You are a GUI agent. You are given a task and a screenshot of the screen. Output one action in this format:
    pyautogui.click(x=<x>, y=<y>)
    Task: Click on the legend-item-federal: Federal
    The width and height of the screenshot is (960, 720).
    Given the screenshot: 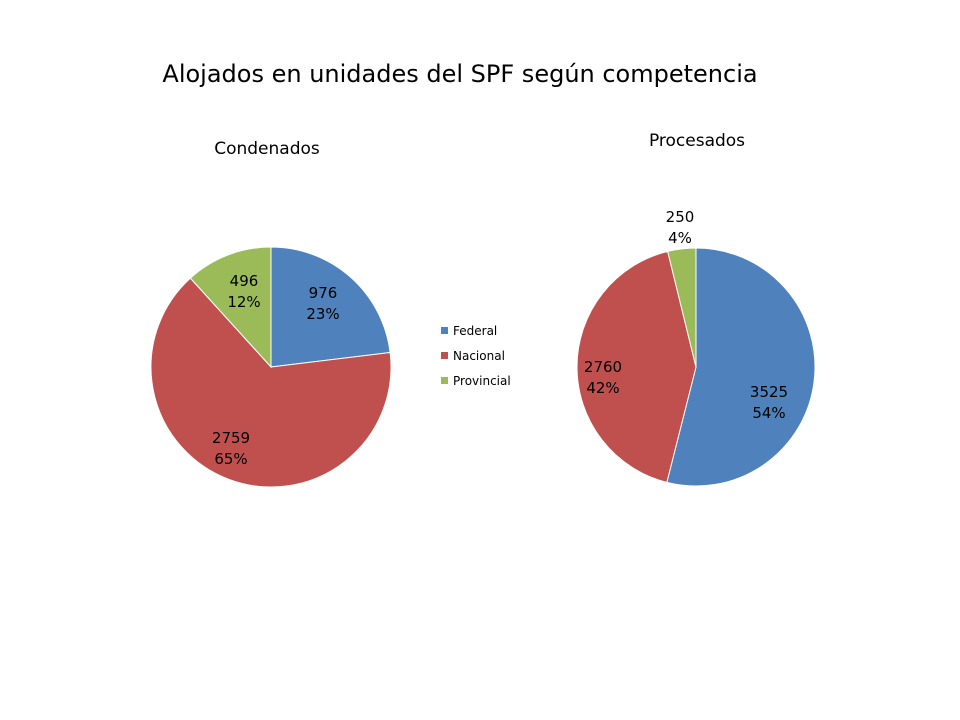 What is the action you would take?
    pyautogui.click(x=476, y=330)
    